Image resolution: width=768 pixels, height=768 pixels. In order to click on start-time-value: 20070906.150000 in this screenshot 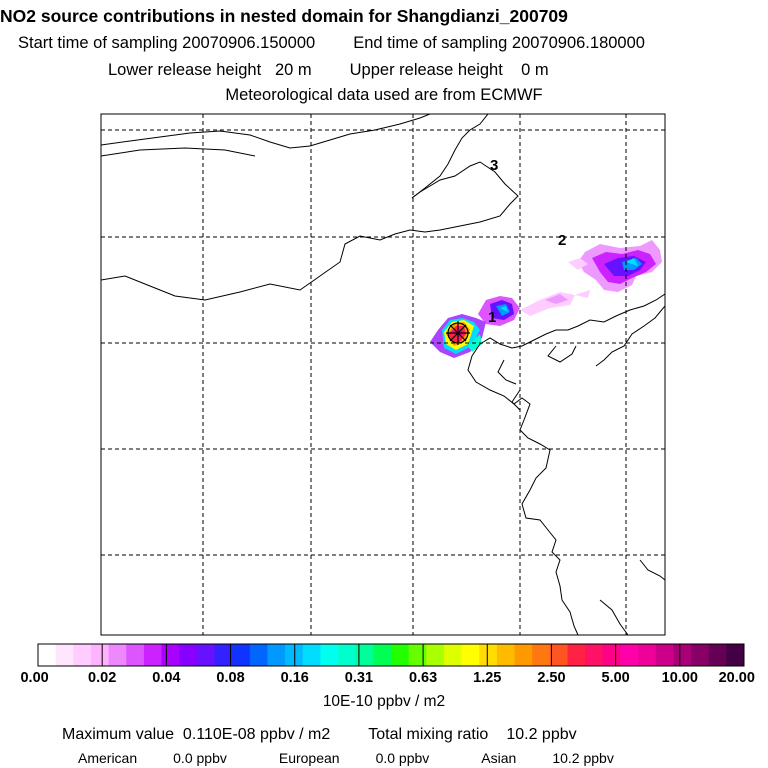, I will do `click(249, 43)`.